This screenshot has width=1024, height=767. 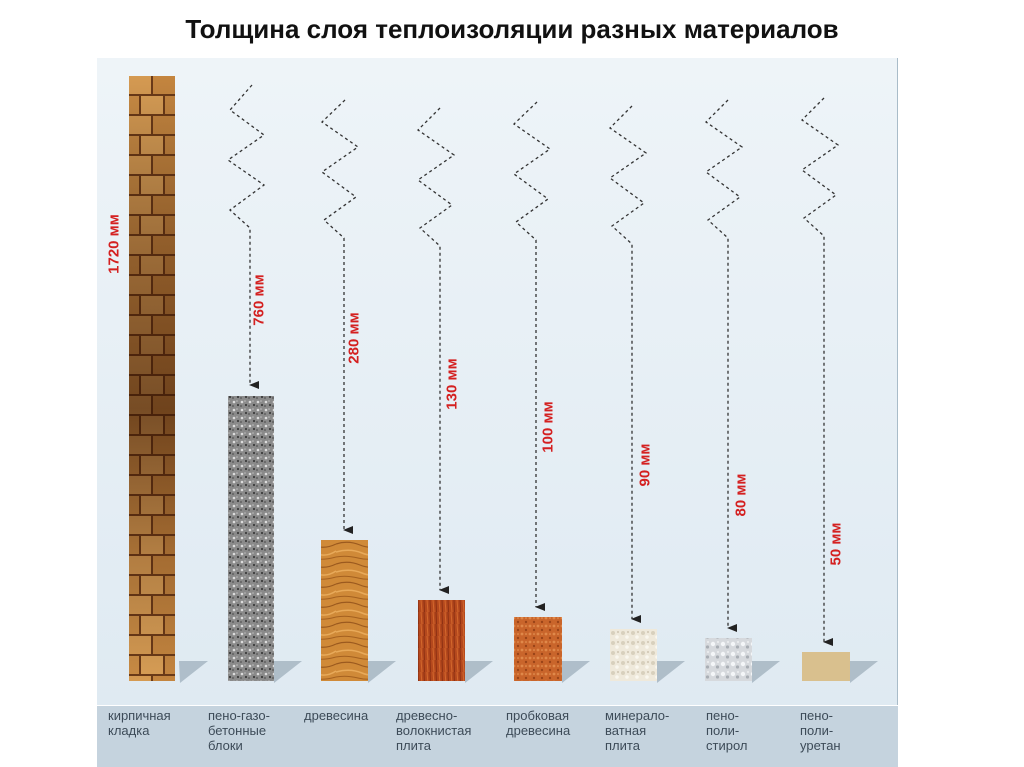 What do you see at coordinates (344, 610) in the screenshot?
I see `wood-block` at bounding box center [344, 610].